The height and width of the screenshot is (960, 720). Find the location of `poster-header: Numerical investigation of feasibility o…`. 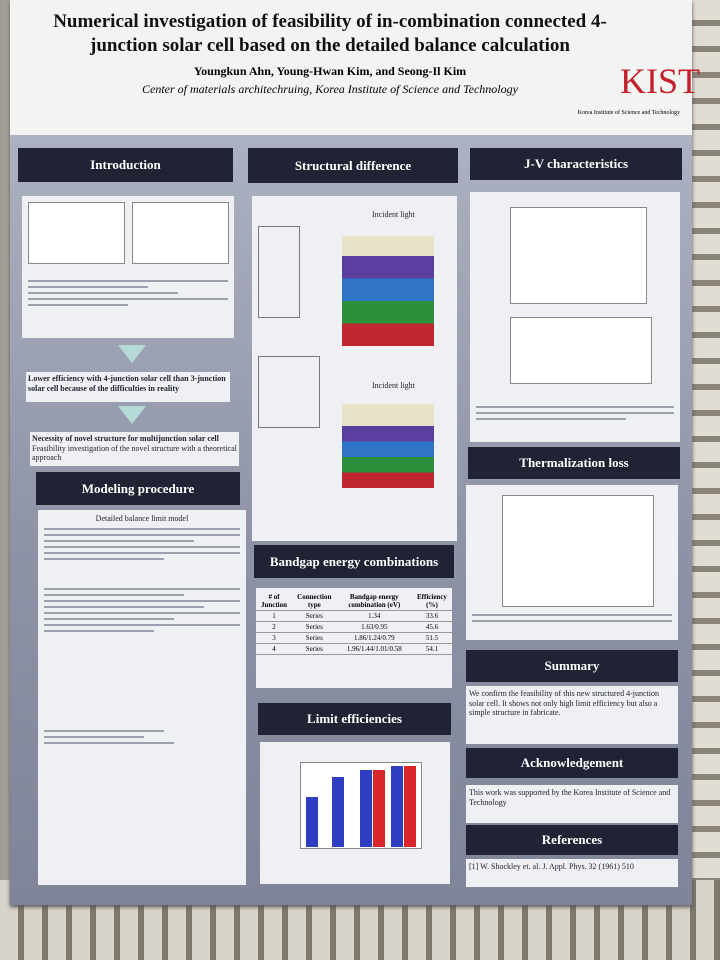

poster-header: Numerical investigation of feasibility o… is located at coordinates (355, 67).